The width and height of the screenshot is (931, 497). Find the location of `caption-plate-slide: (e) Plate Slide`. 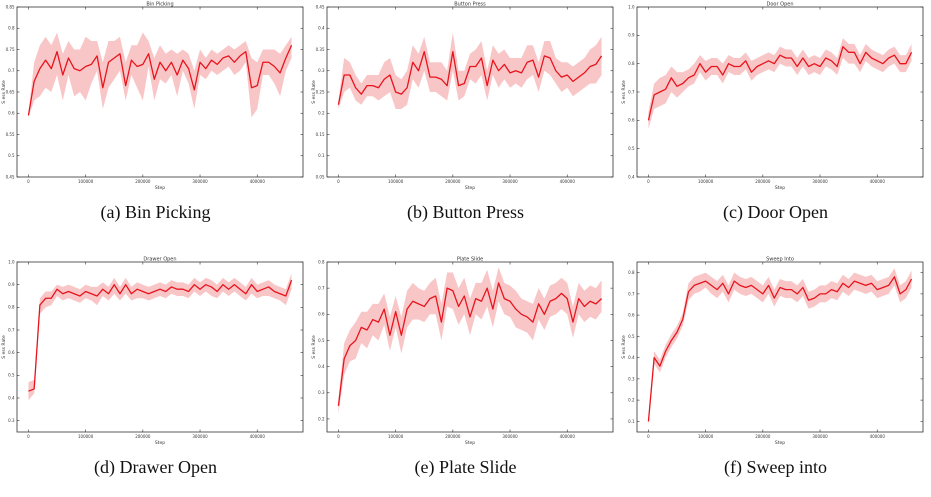

caption-plate-slide: (e) Plate Slide is located at coordinates (465, 467).